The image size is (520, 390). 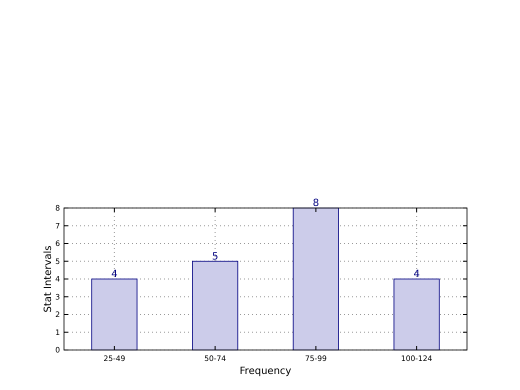 I want to click on data-label: 8, so click(x=316, y=203).